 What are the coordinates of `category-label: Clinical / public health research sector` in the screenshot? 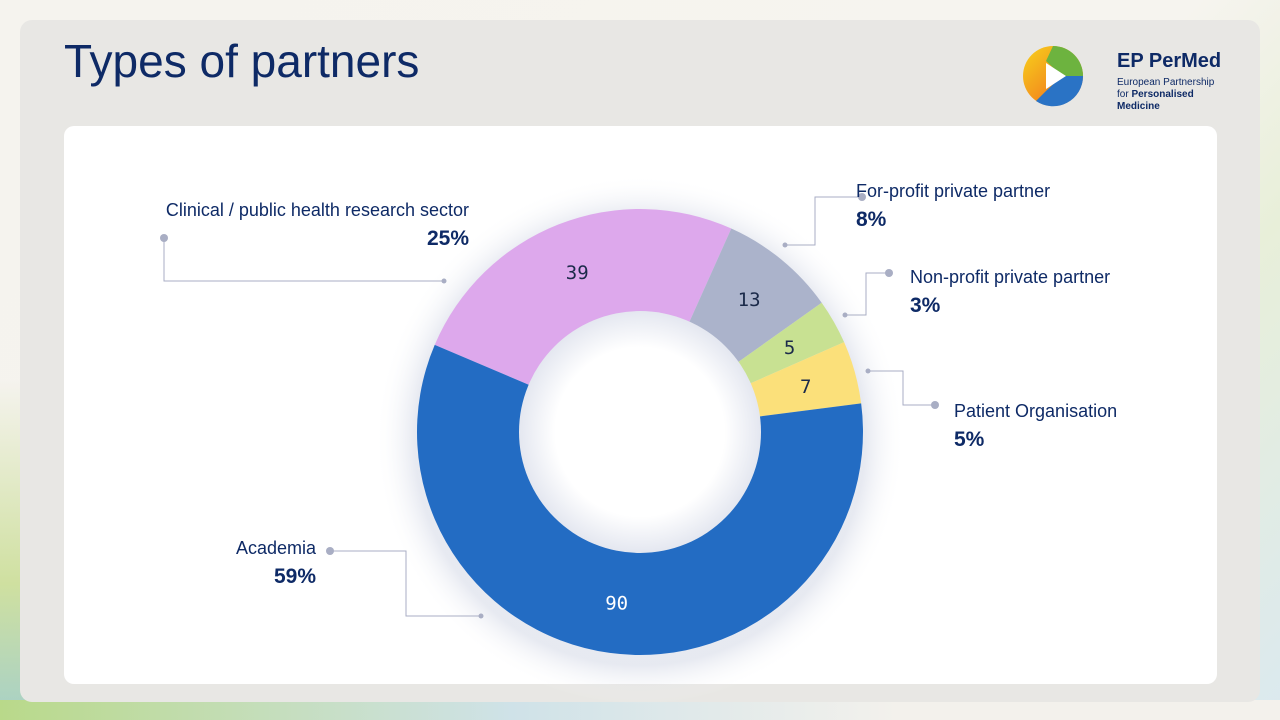 It's located at (317, 210).